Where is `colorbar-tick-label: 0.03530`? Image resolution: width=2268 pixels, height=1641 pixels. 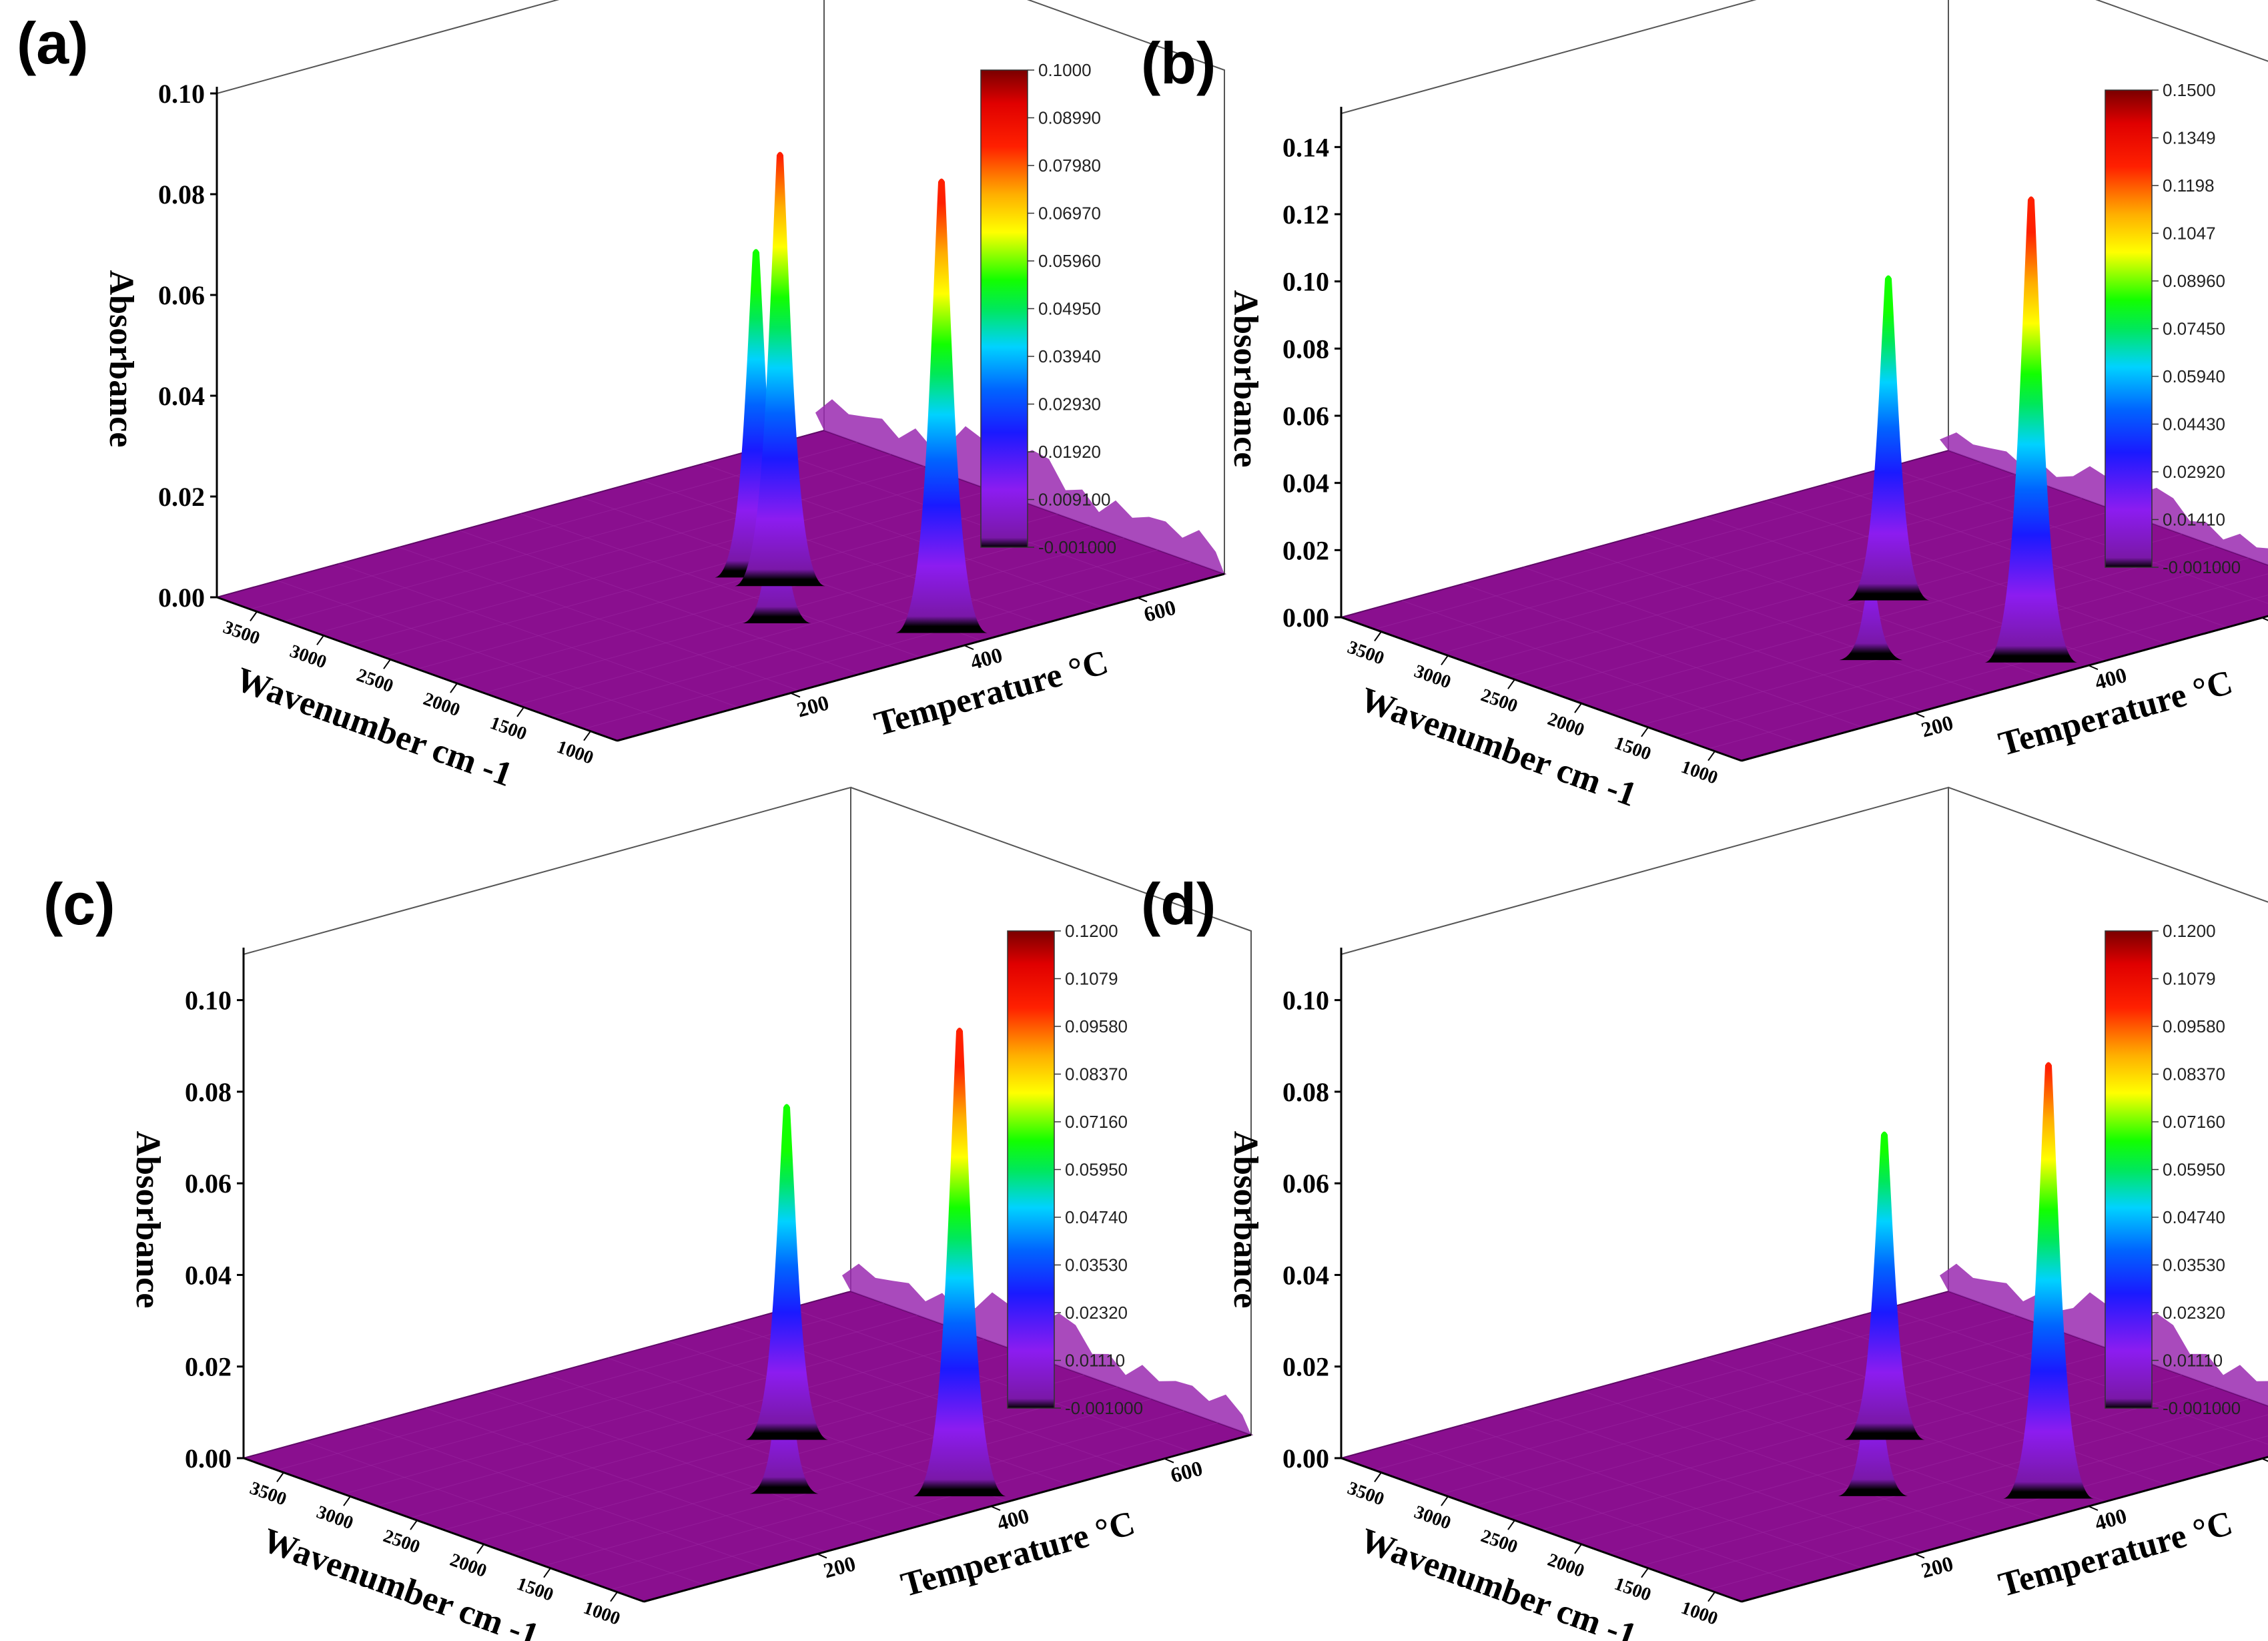
colorbar-tick-label: 0.03530 is located at coordinates (2194, 1265).